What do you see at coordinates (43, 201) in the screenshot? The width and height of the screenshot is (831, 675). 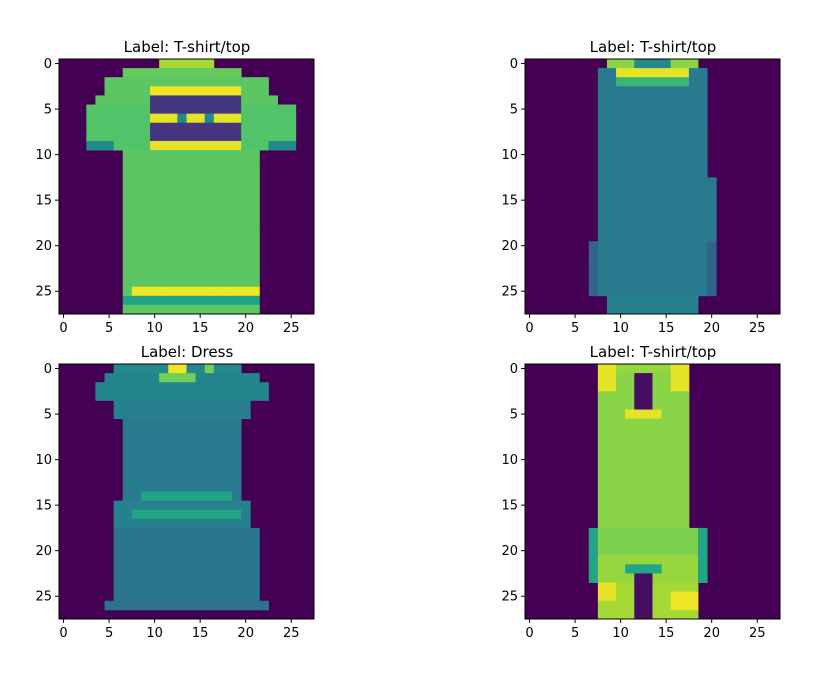 I see `y-tick-label: 15` at bounding box center [43, 201].